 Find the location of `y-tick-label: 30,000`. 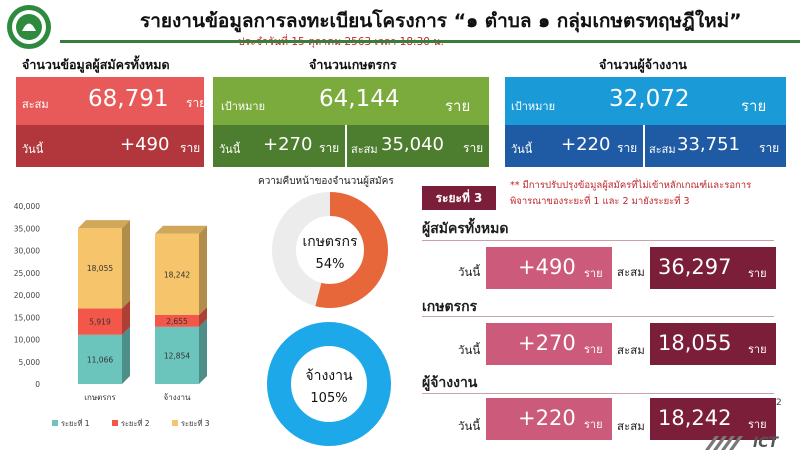

y-tick-label: 30,000 is located at coordinates (27, 251).